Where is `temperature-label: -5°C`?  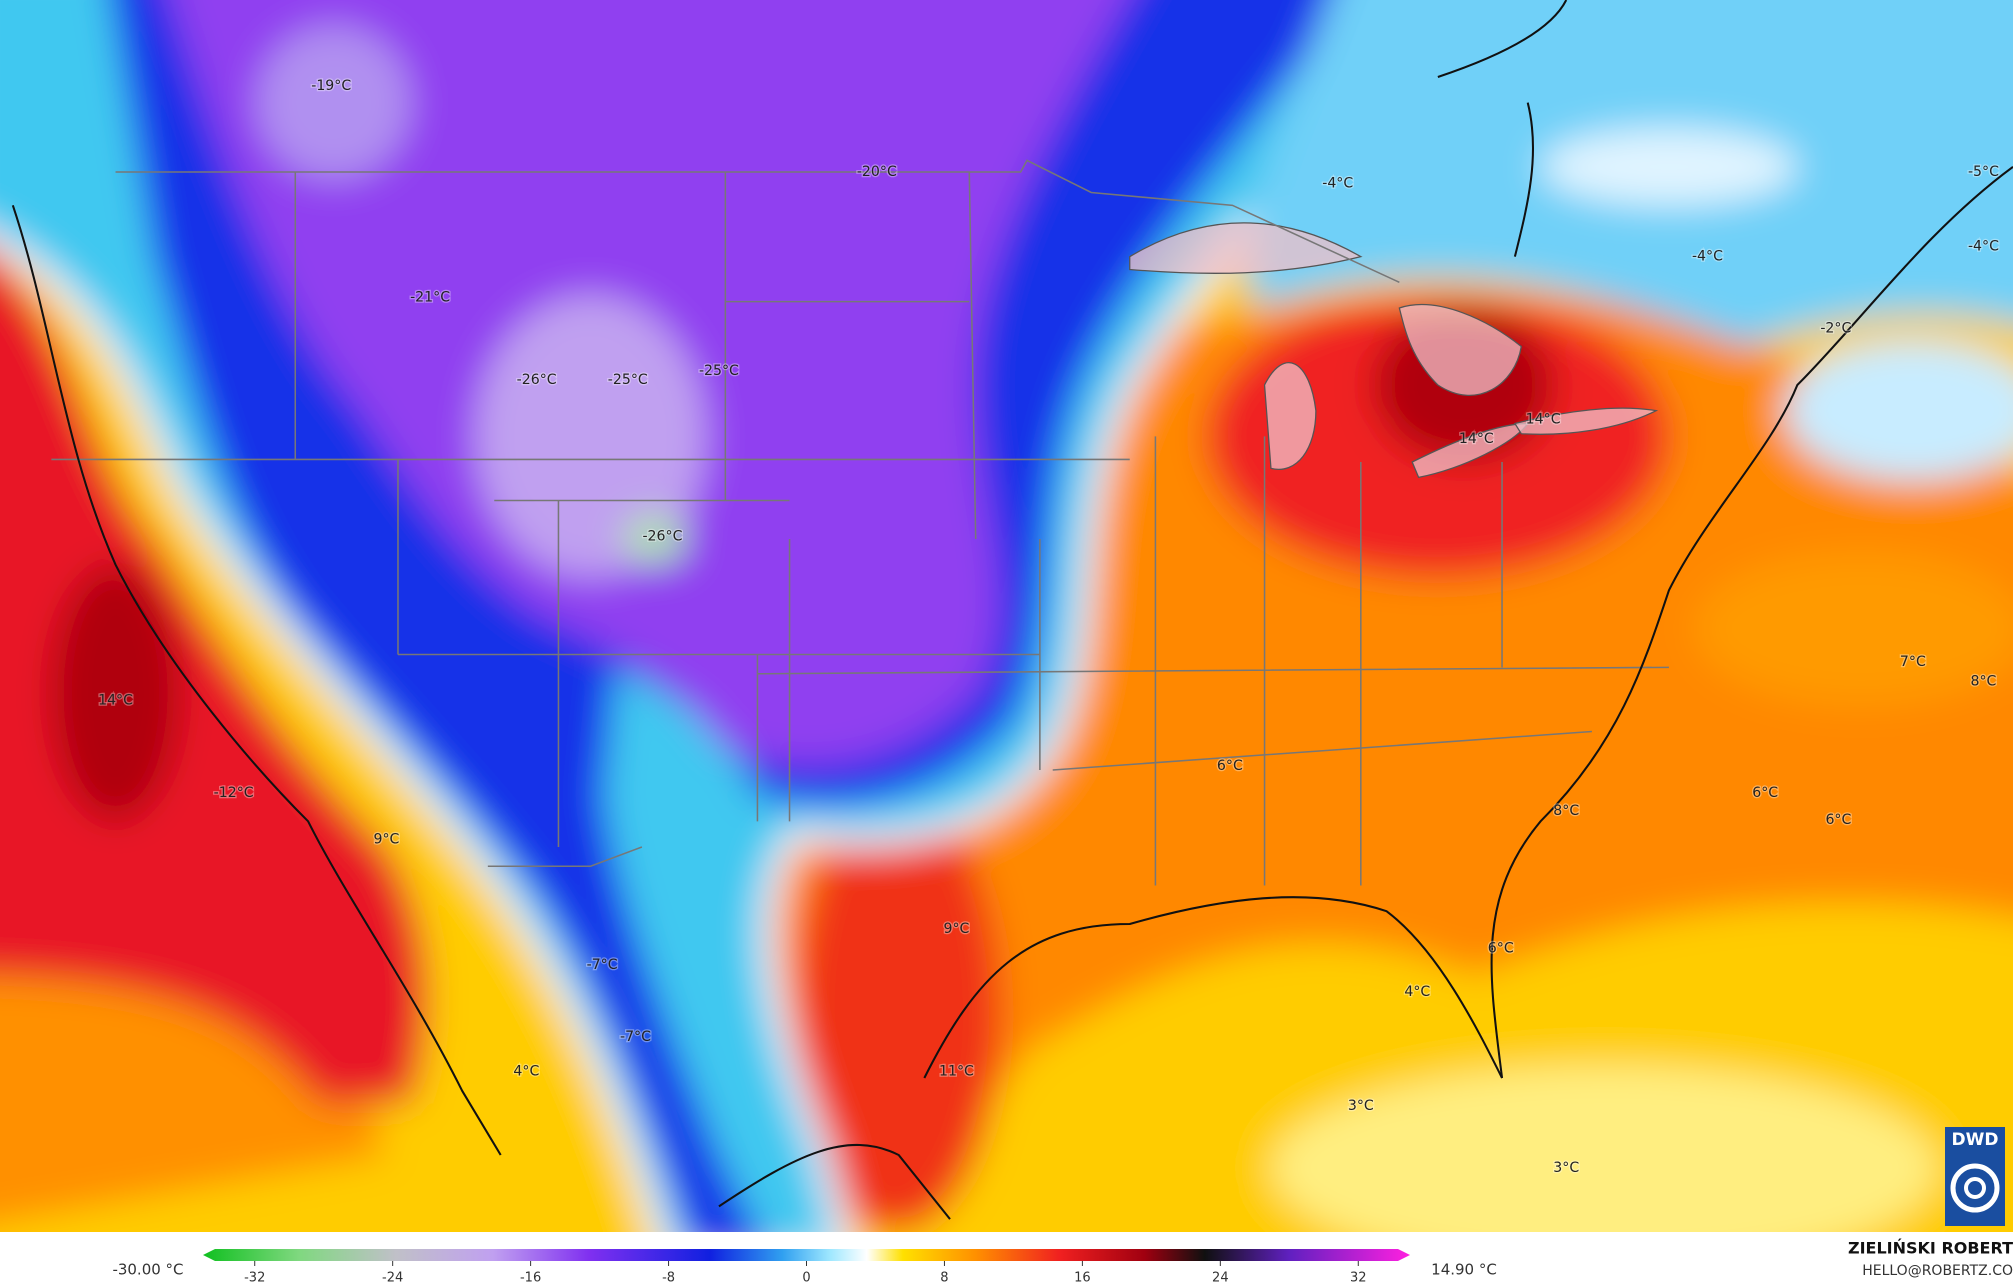
temperature-label: -5°C is located at coordinates (1983, 172).